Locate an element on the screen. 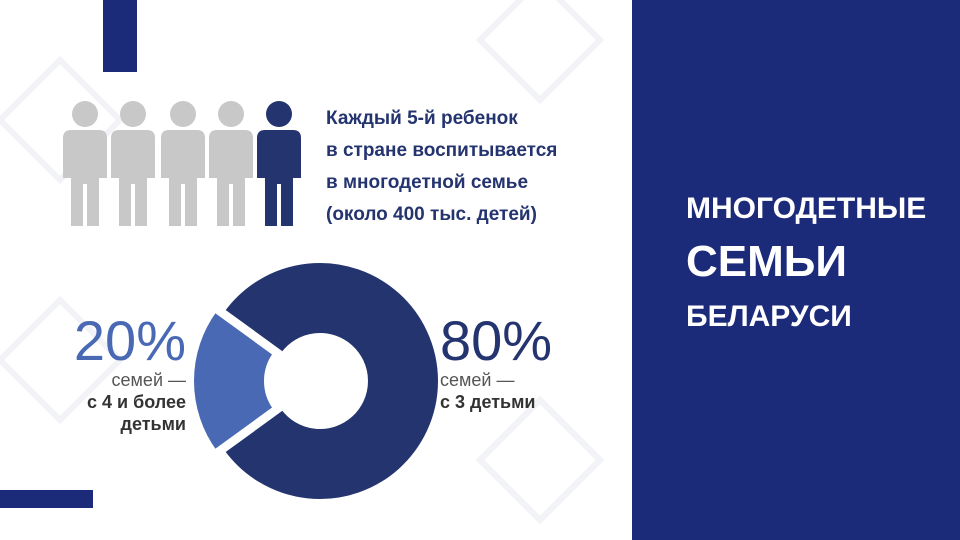 The width and height of the screenshot is (960, 540). value-label: 80% is located at coordinates (496, 340).